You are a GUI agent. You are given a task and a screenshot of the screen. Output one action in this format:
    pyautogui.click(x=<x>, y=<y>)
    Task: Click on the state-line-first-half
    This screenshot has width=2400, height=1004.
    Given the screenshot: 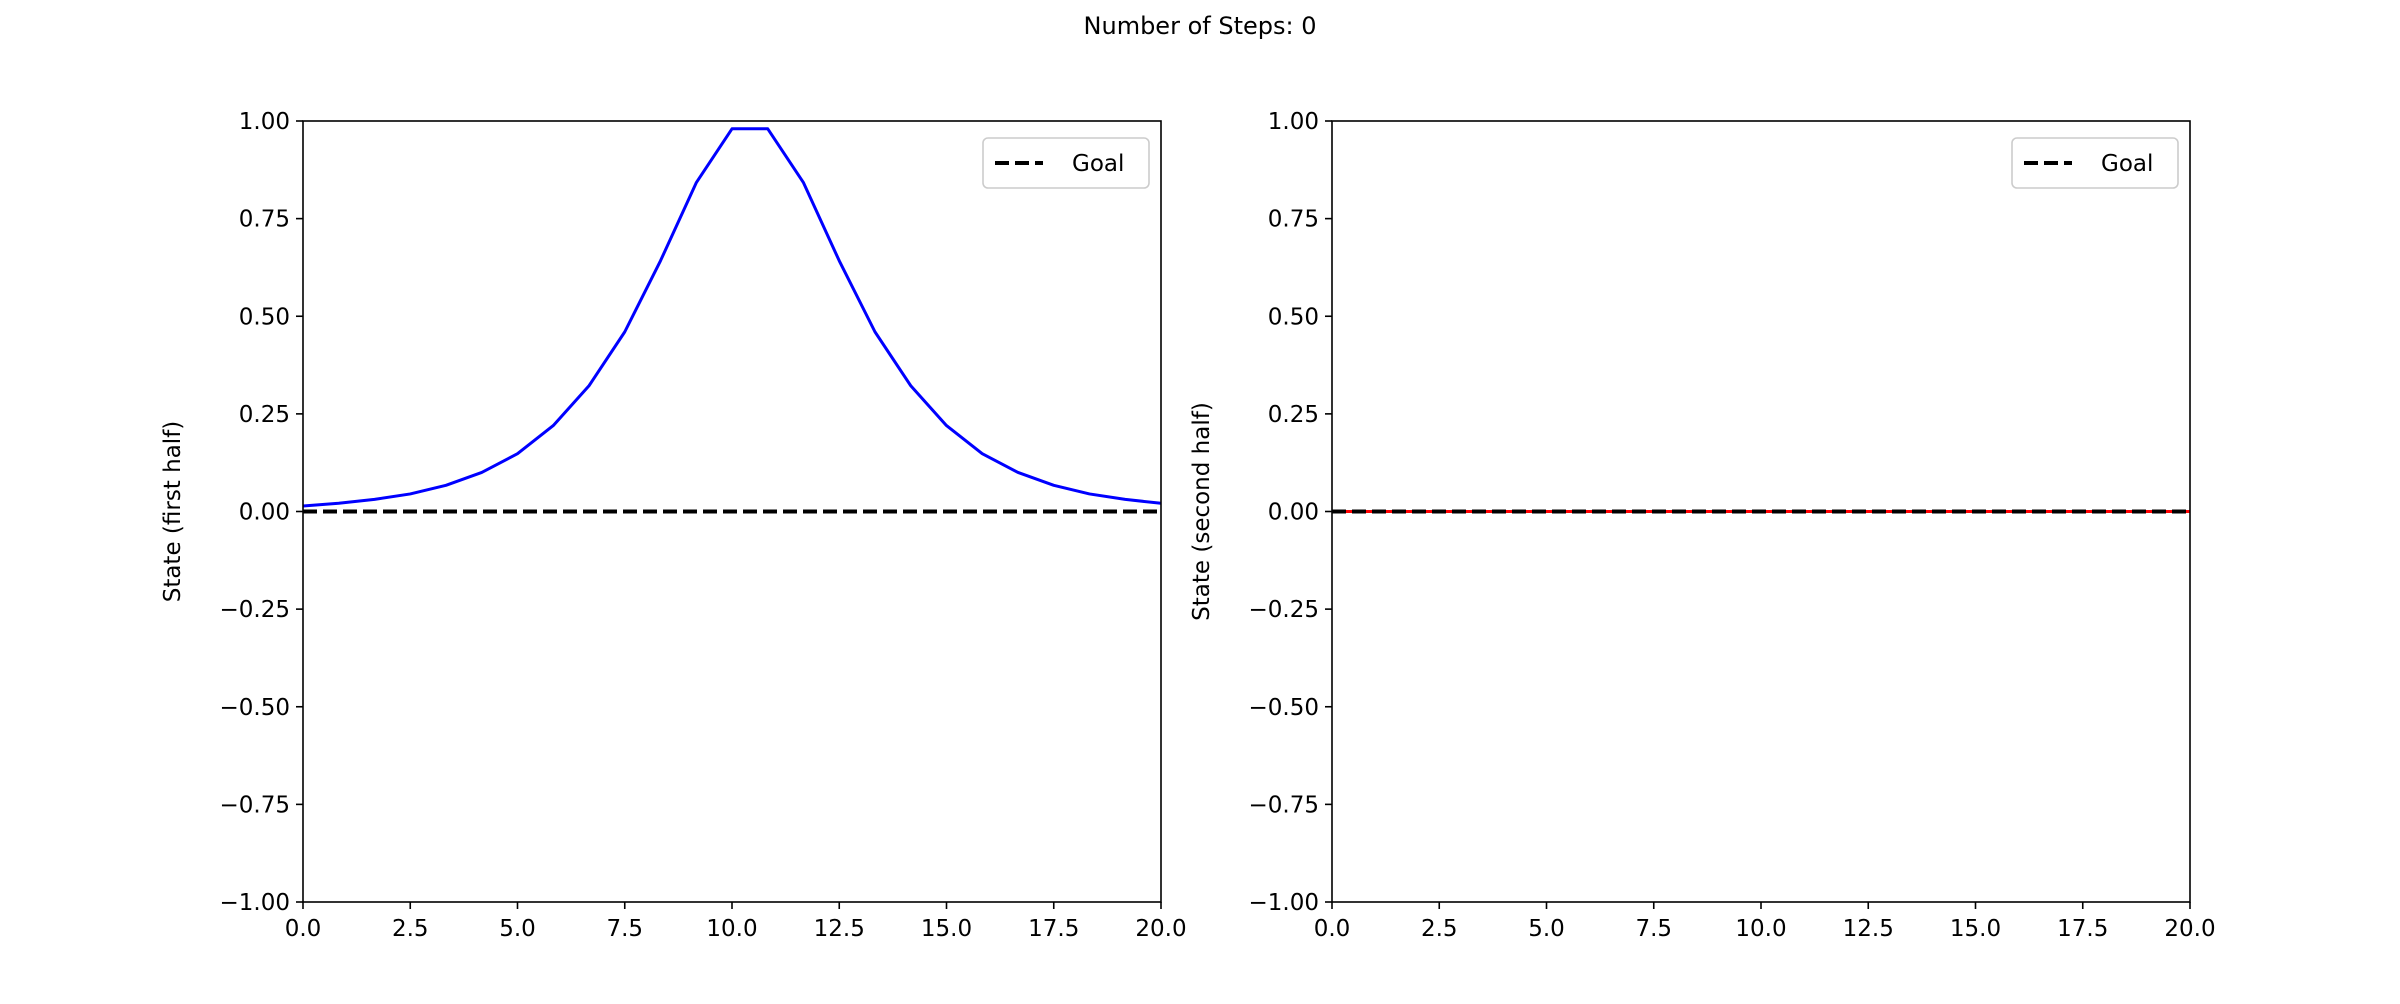 What is the action you would take?
    pyautogui.click(x=732, y=317)
    